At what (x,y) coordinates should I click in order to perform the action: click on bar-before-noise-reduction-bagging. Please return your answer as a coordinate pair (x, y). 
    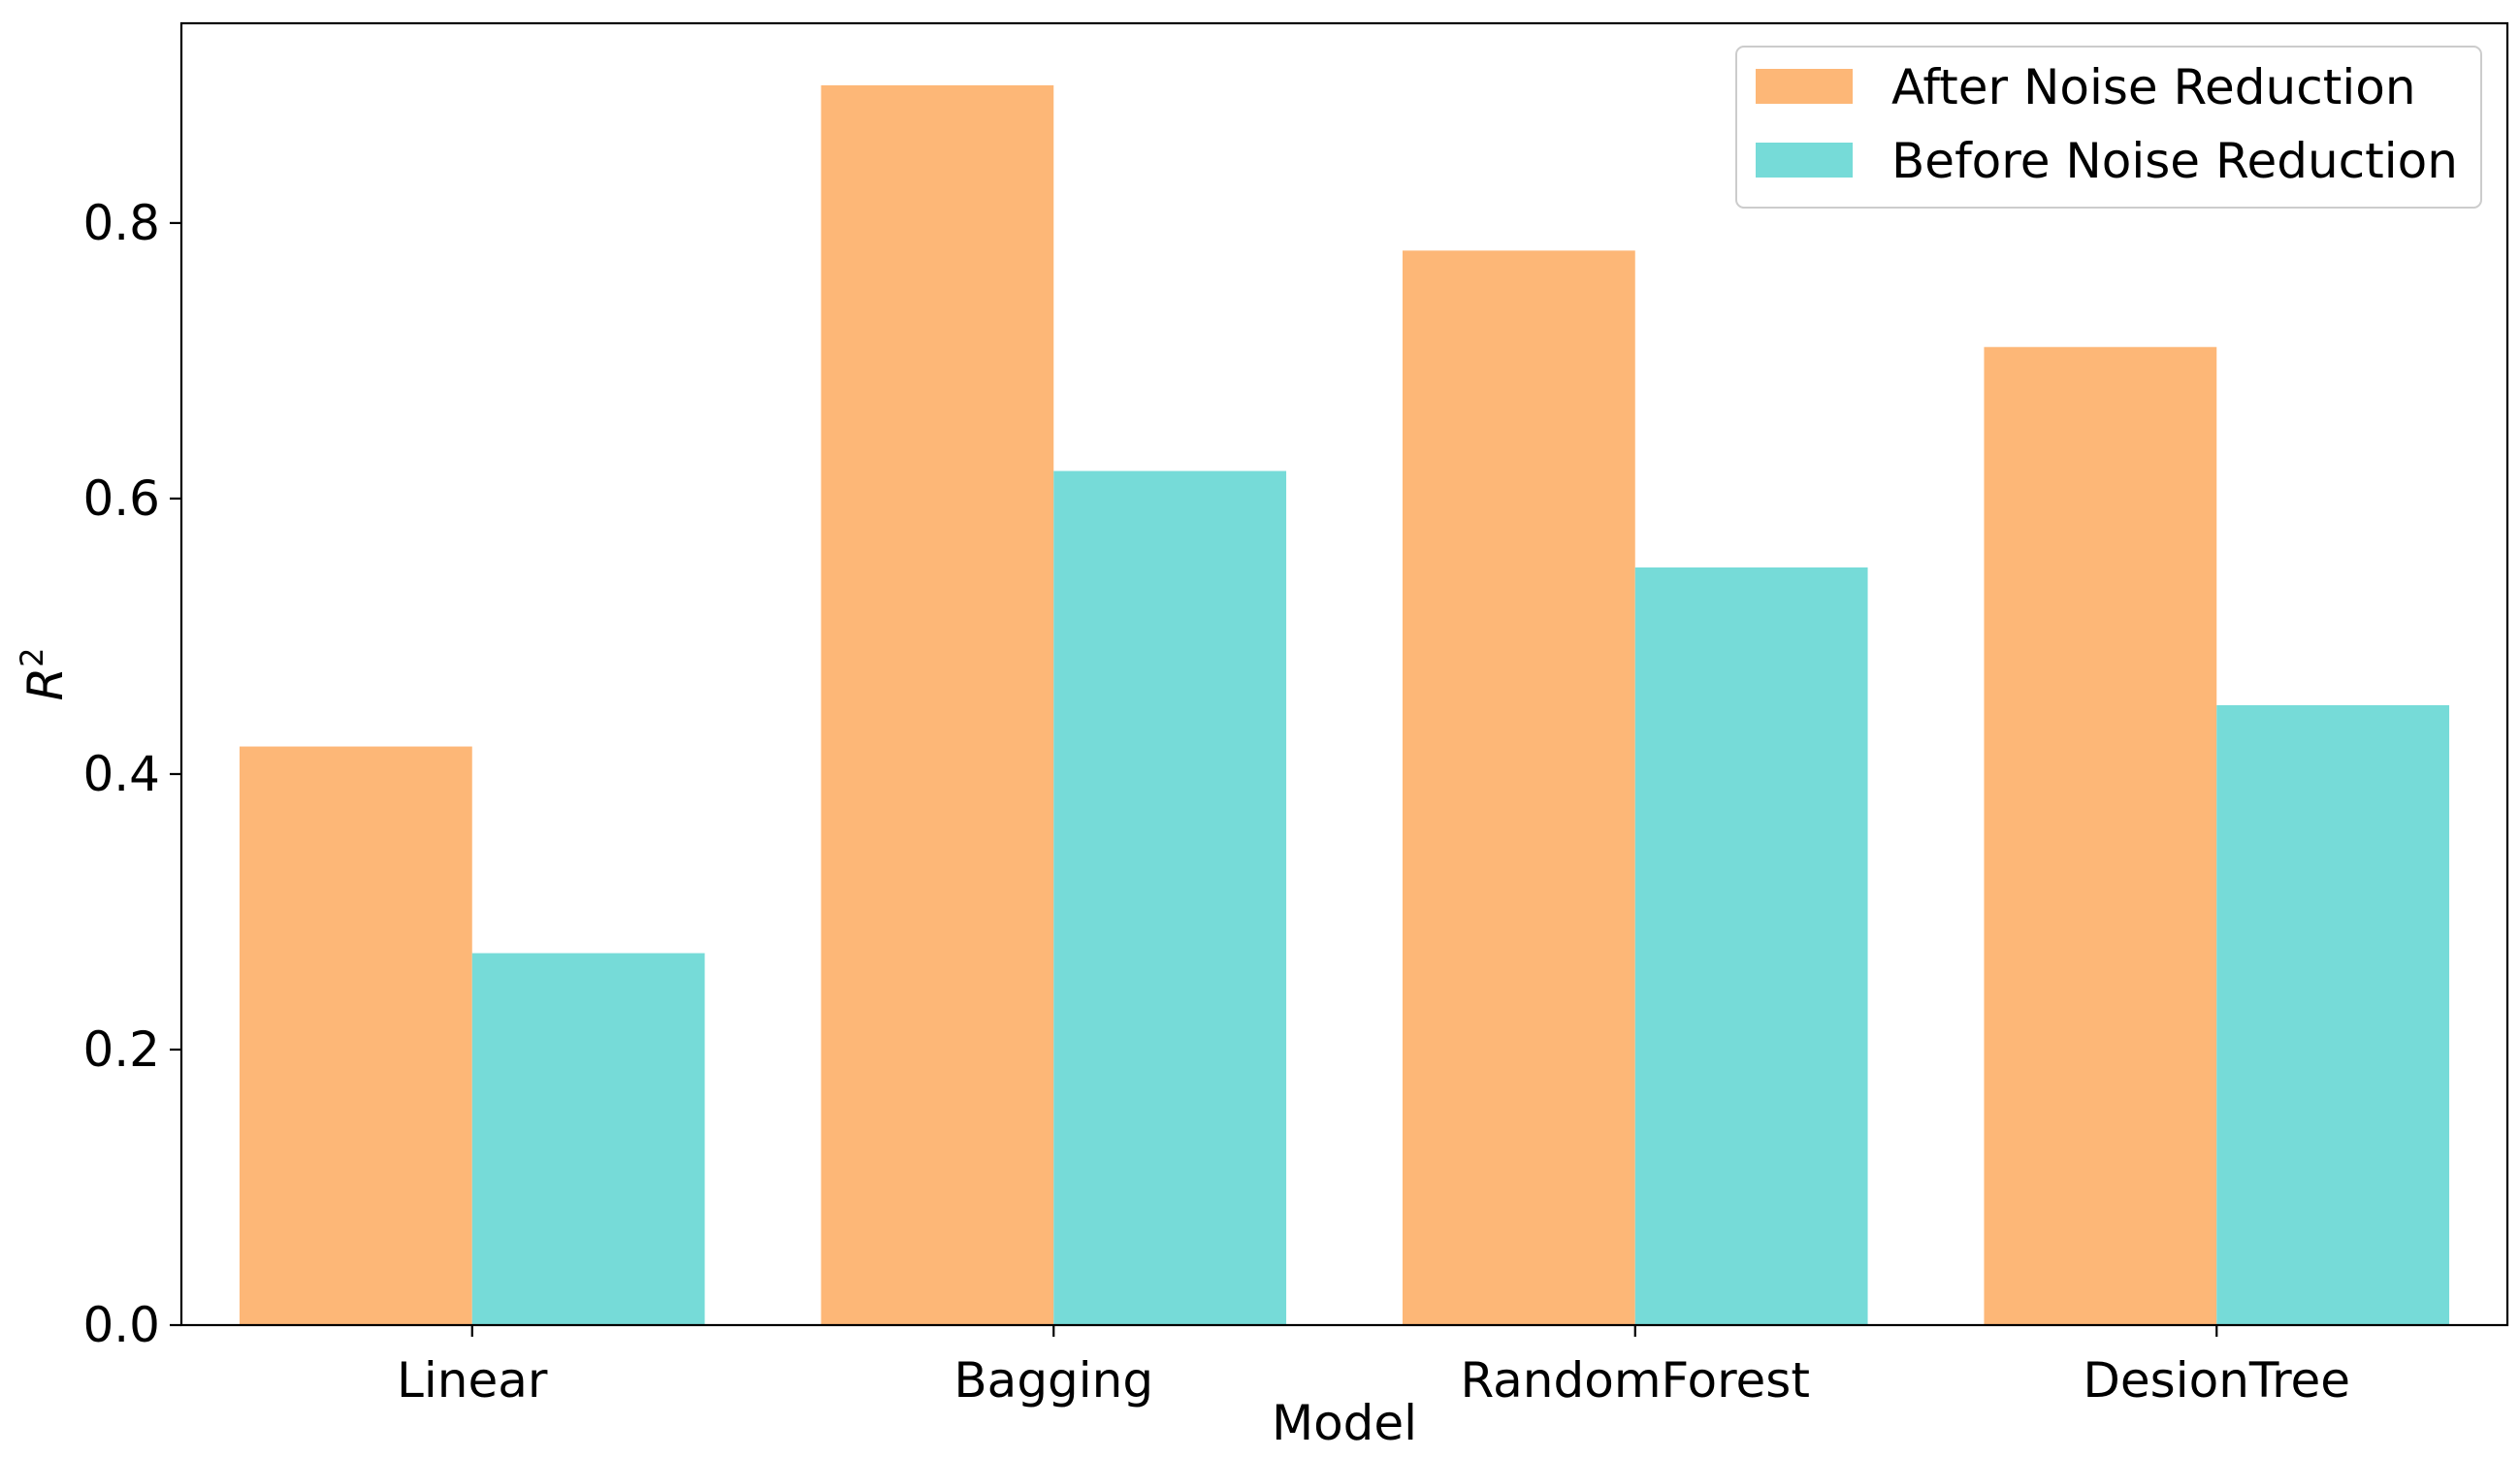
    Looking at the image, I should click on (1170, 897).